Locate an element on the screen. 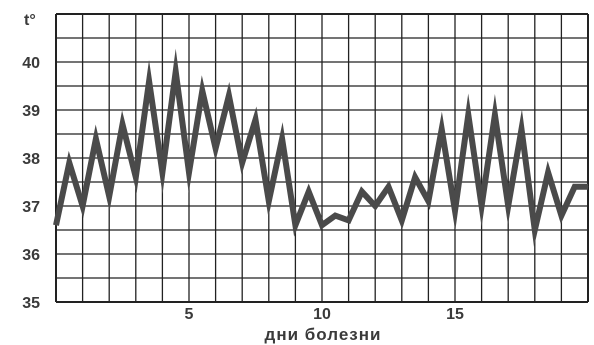  x-axis-title: дни болезни is located at coordinates (323, 334).